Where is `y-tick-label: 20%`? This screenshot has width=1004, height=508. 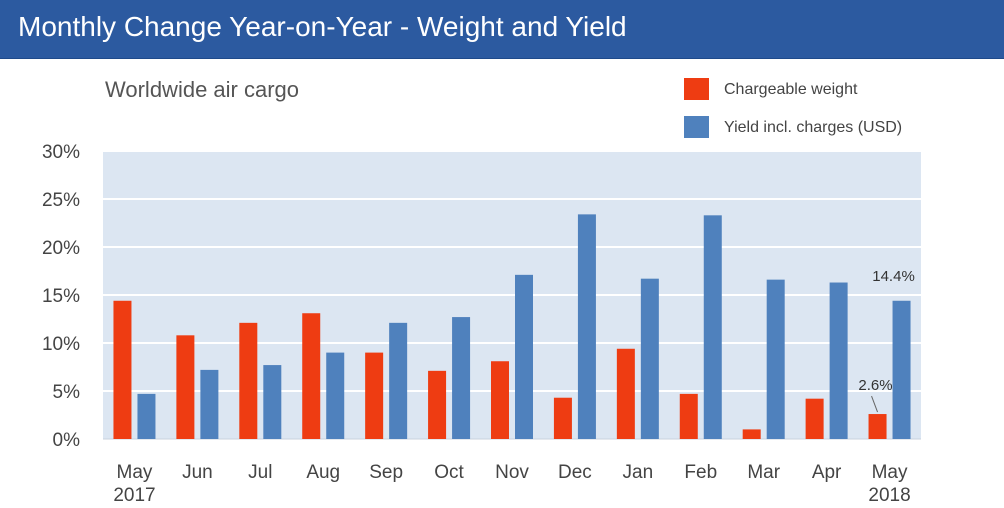
y-tick-label: 20% is located at coordinates (61, 248).